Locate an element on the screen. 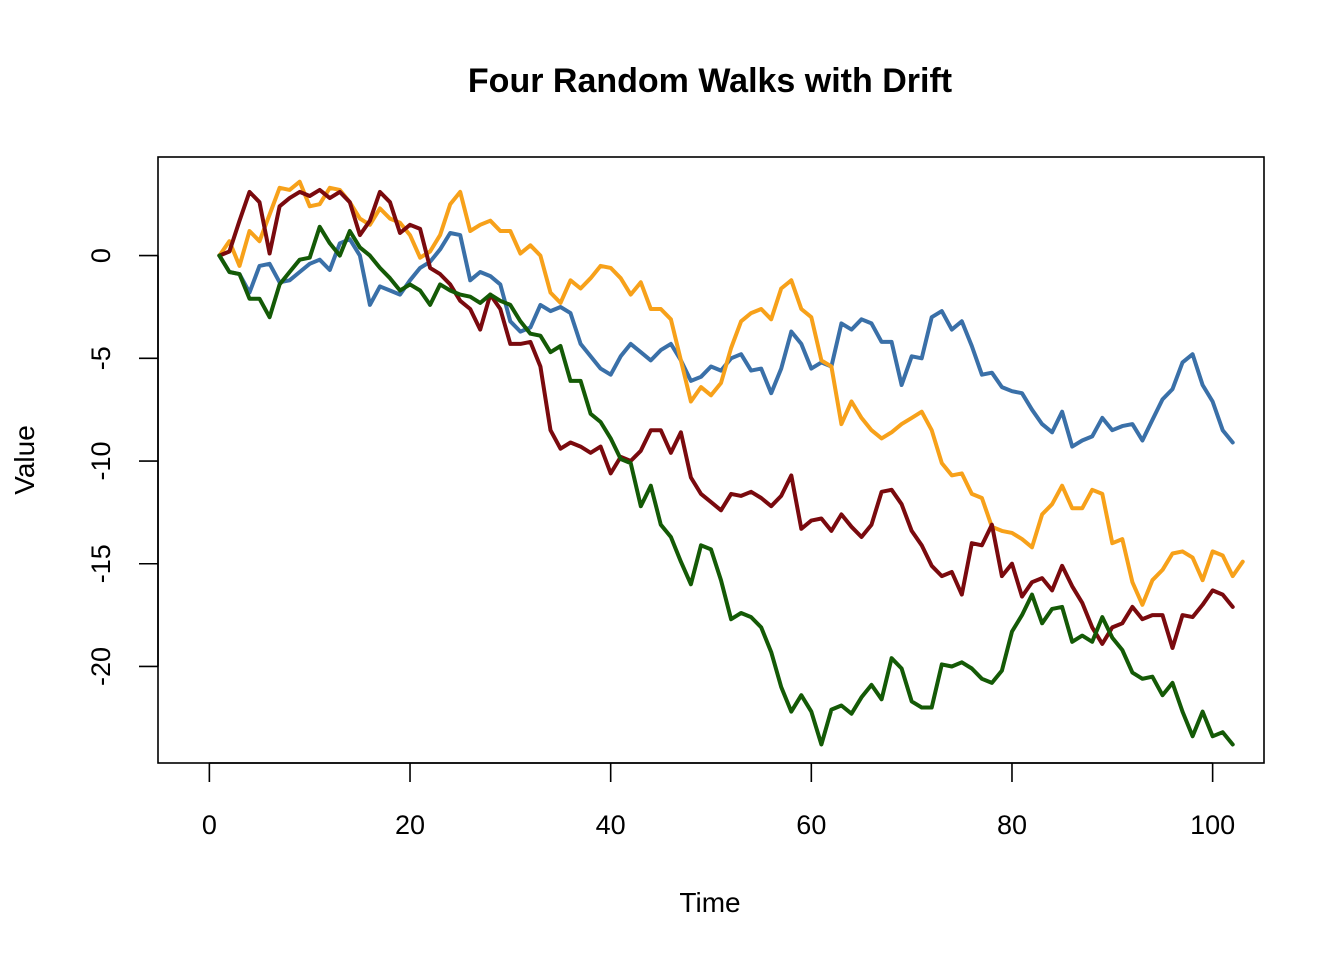  y-tick-label: -5 is located at coordinates (101, 358).